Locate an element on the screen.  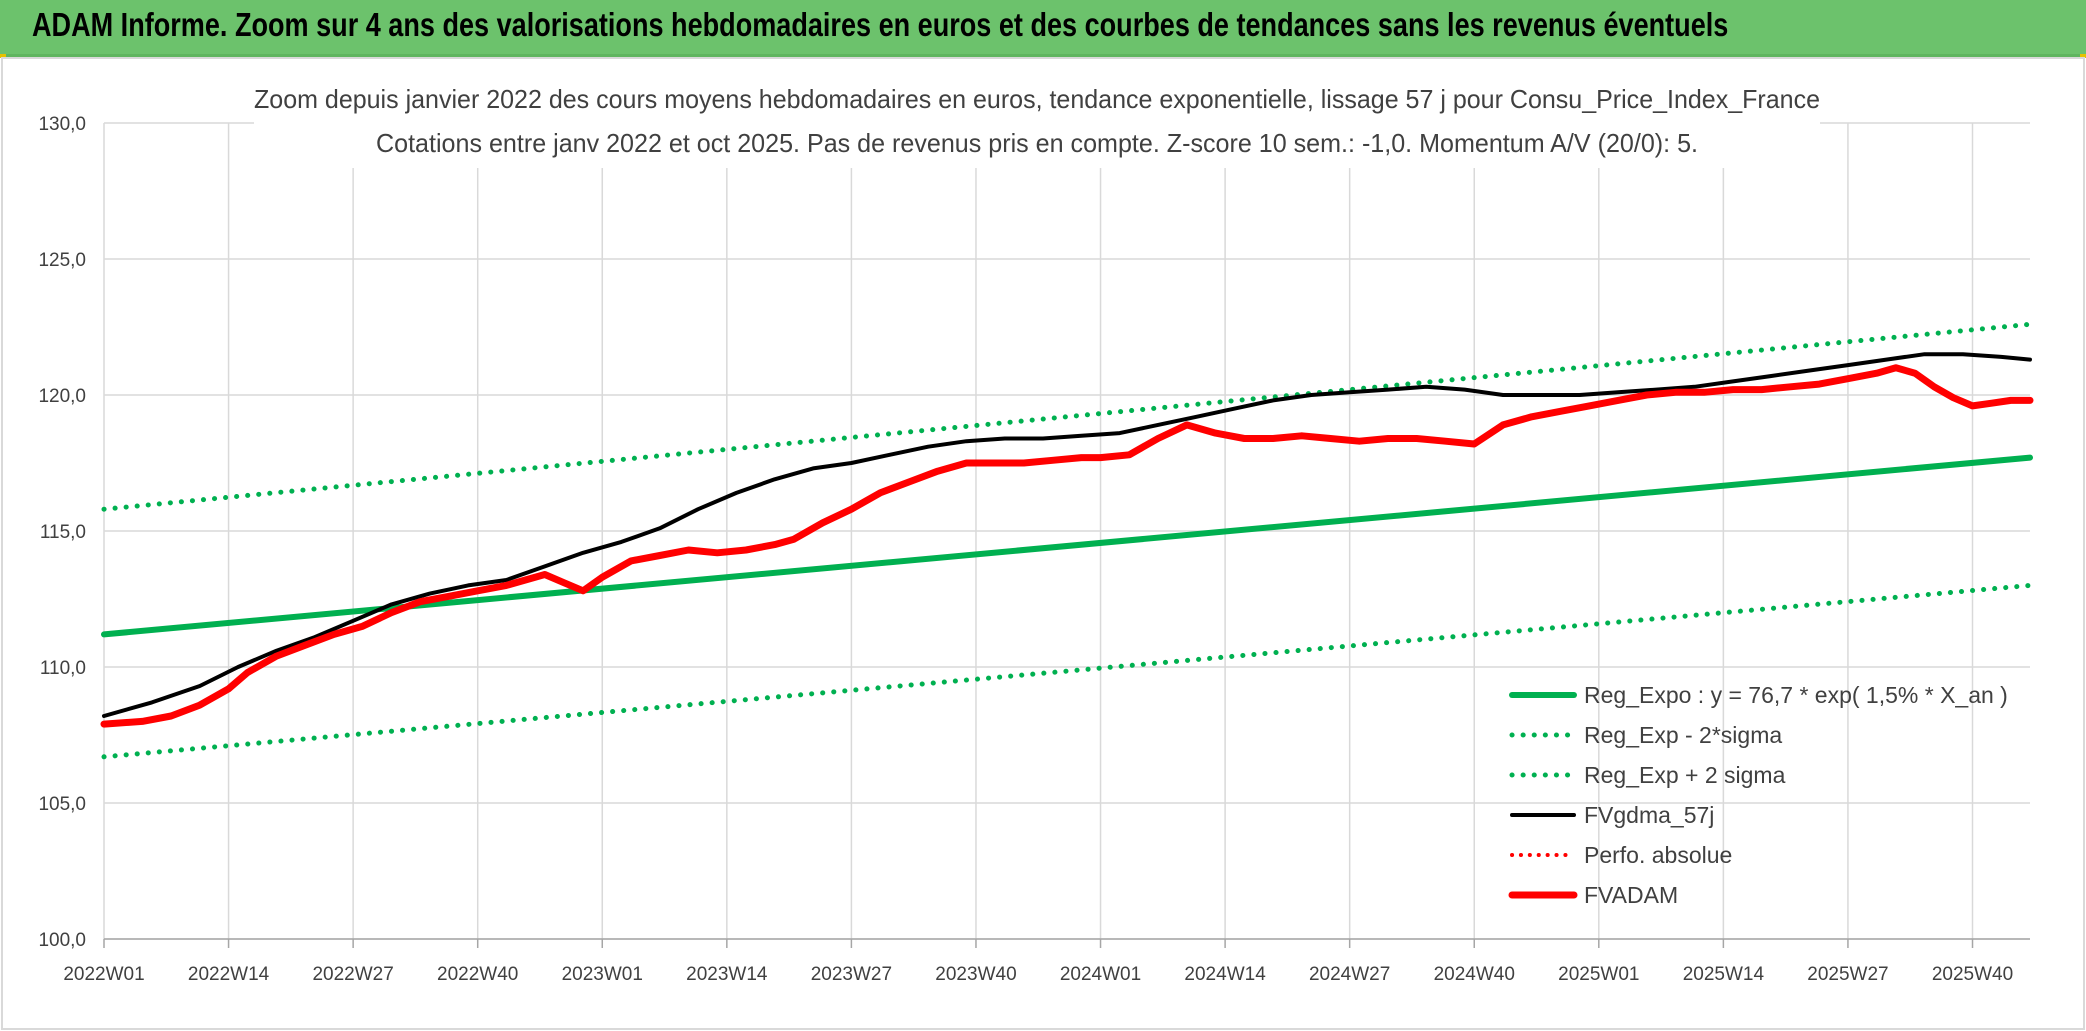
legend-label: Perfo. absolue is located at coordinates (1658, 855).